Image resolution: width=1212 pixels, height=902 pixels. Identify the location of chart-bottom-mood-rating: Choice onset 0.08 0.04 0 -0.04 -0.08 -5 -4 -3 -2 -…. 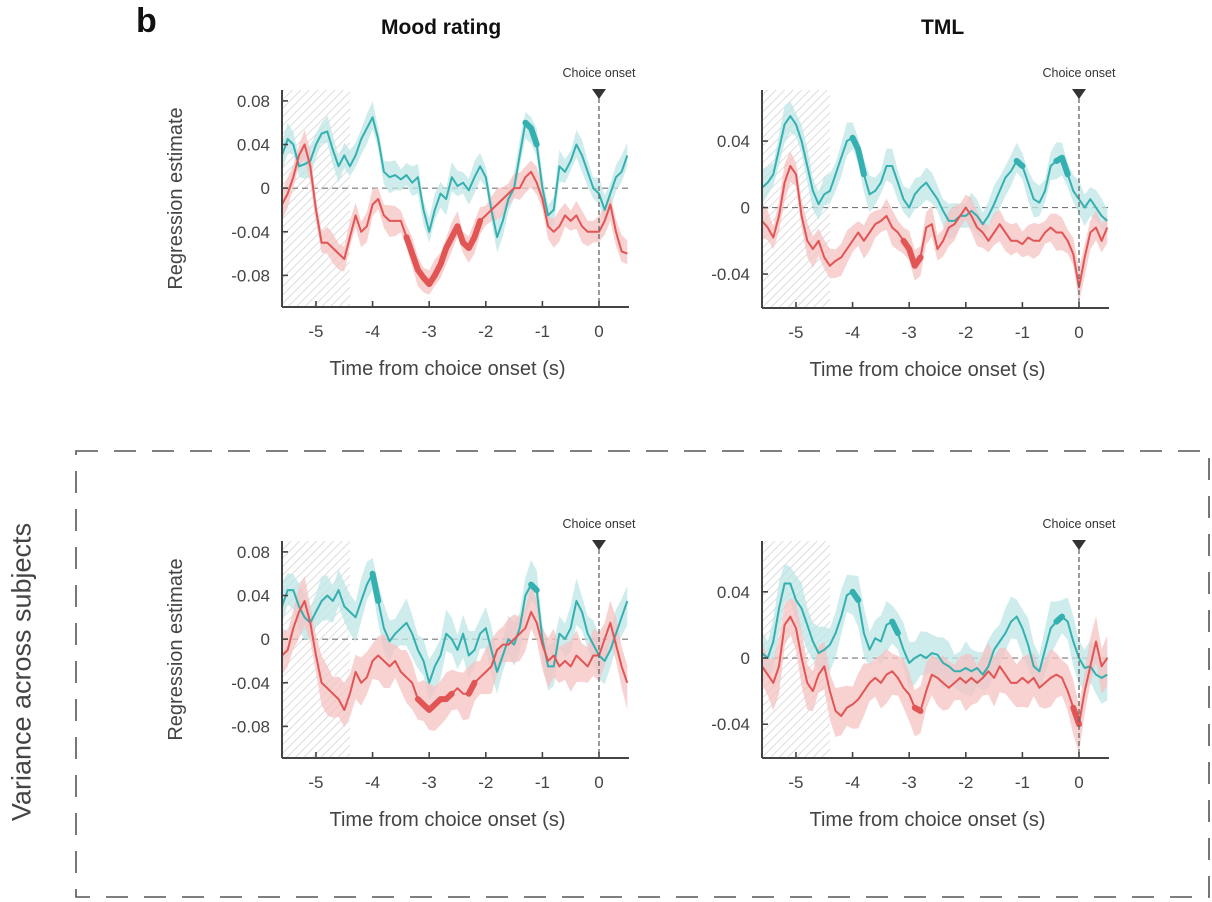
(400, 674).